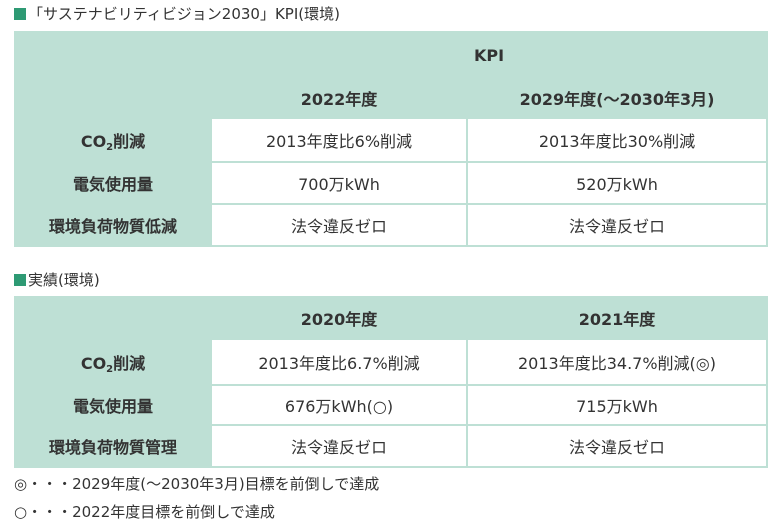 This screenshot has height=528, width=770. What do you see at coordinates (617, 362) in the screenshot?
I see `table-cell: 2013年度比34.7%削減(◎)` at bounding box center [617, 362].